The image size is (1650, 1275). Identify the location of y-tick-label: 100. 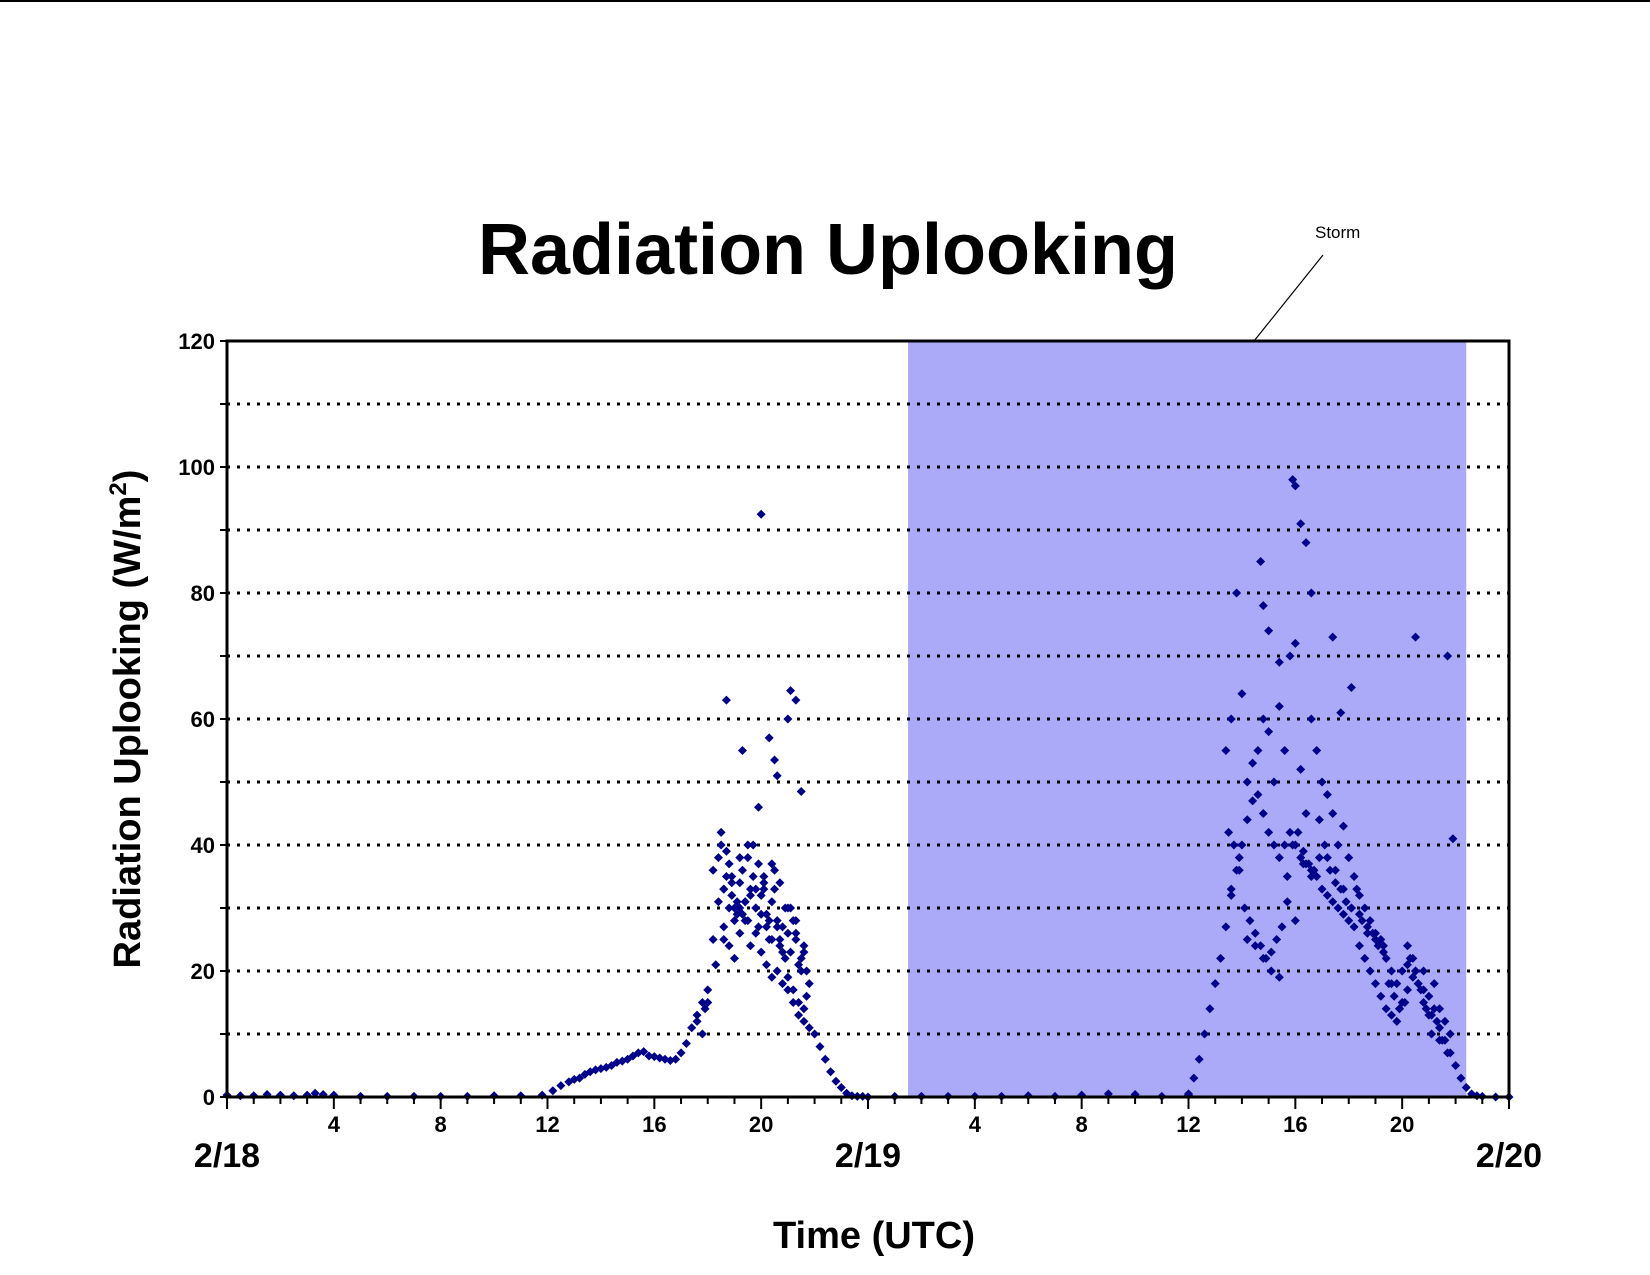
(196, 467).